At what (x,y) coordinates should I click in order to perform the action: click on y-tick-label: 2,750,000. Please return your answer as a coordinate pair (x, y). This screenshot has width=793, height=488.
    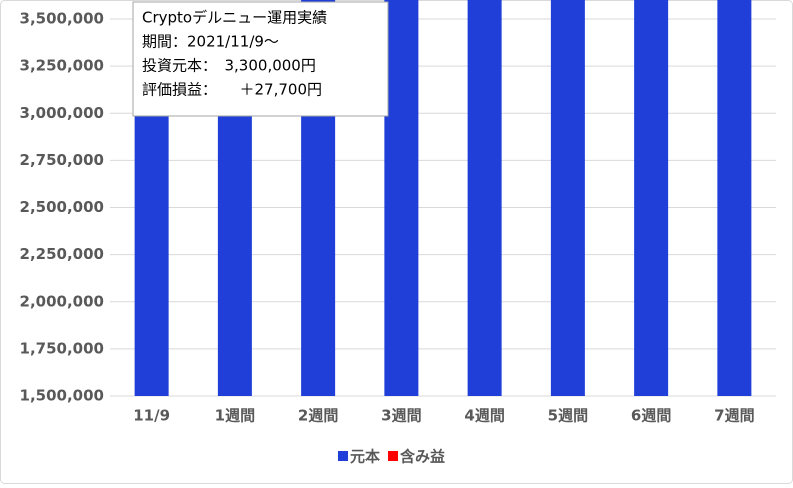
    Looking at the image, I should click on (62, 160).